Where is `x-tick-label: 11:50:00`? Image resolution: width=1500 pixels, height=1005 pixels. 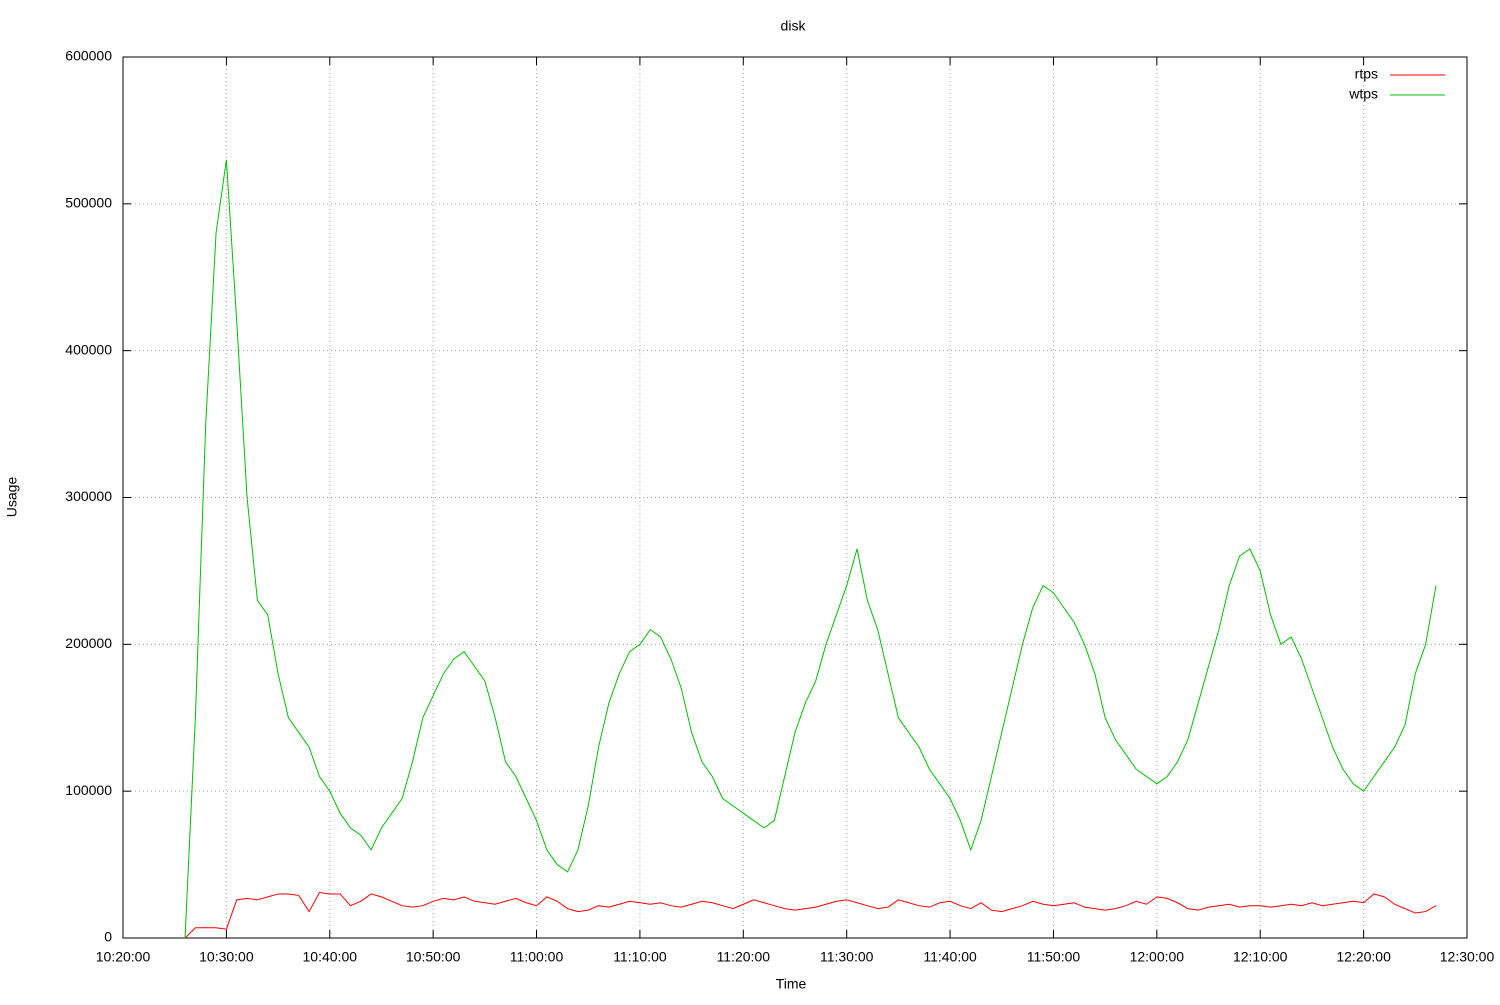
x-tick-label: 11:50:00 is located at coordinates (1054, 957).